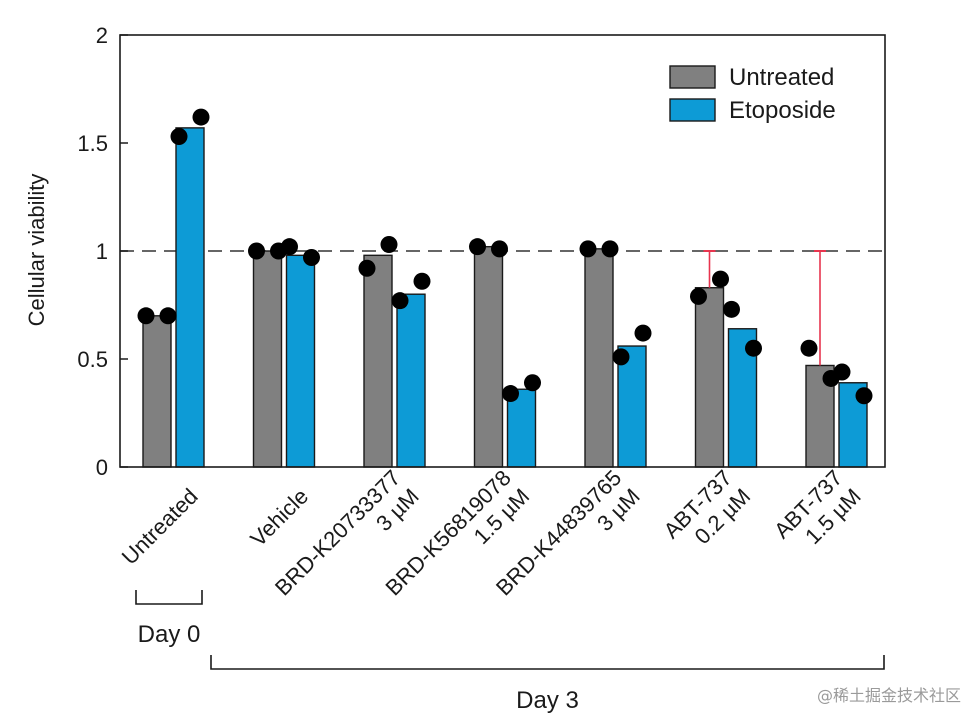 The height and width of the screenshot is (720, 975). I want to click on category-label-line-1-0: Vehicle, so click(279, 518).